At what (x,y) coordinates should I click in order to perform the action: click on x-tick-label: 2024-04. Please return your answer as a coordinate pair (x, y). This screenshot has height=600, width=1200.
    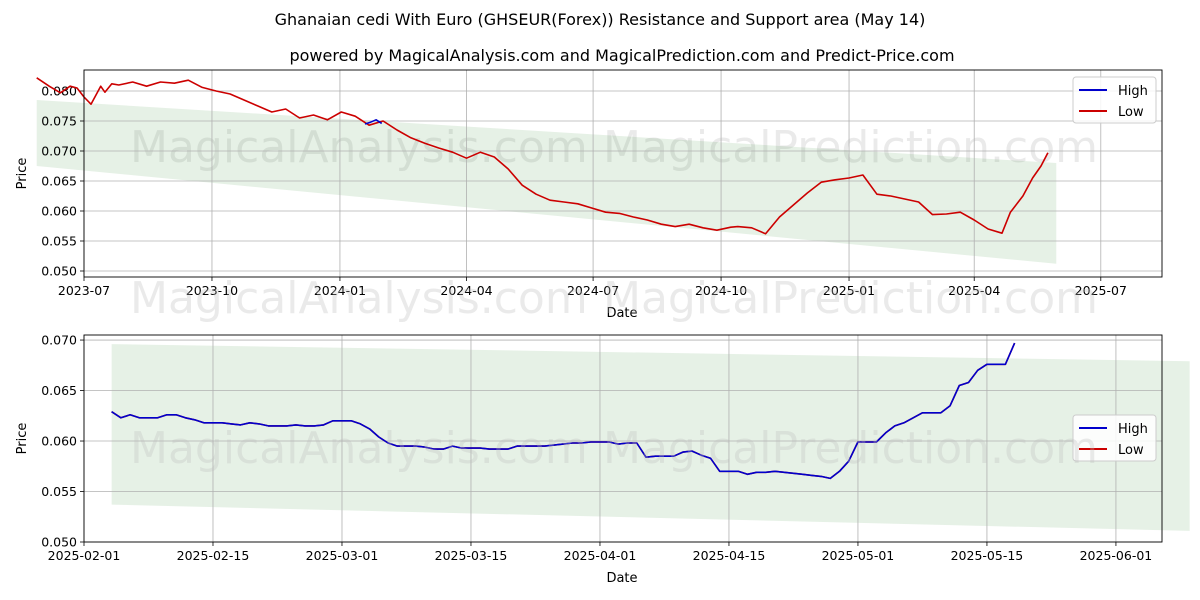
    Looking at the image, I should click on (466, 290).